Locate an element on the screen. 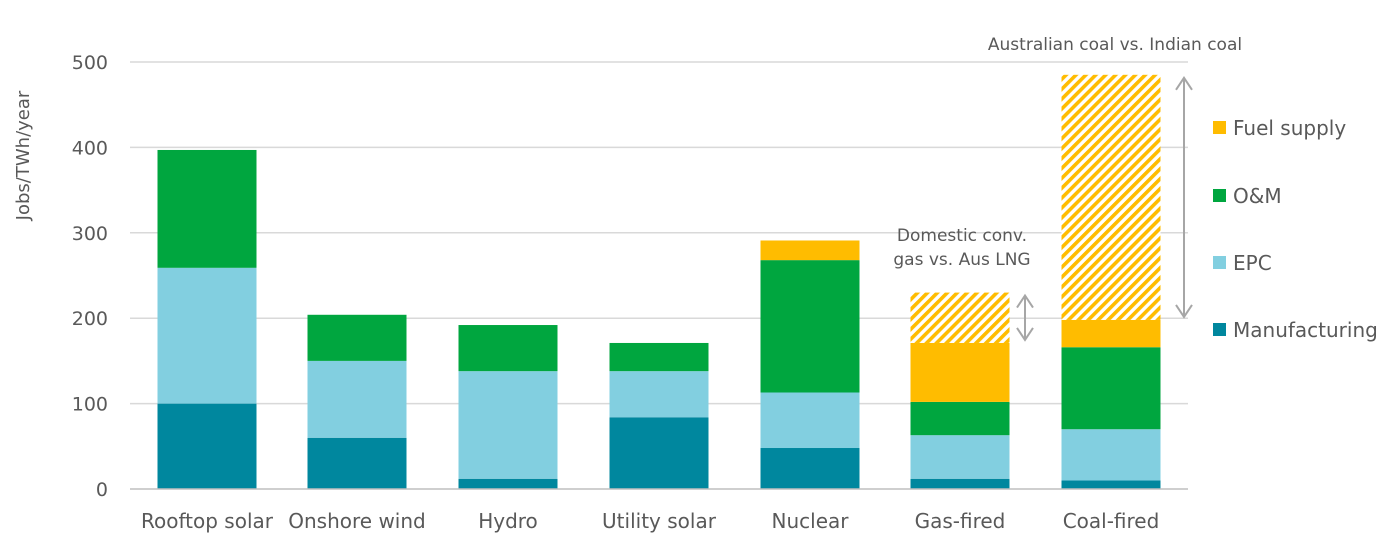 The height and width of the screenshot is (553, 1400). x-tick-label: Utility solar is located at coordinates (659, 521).